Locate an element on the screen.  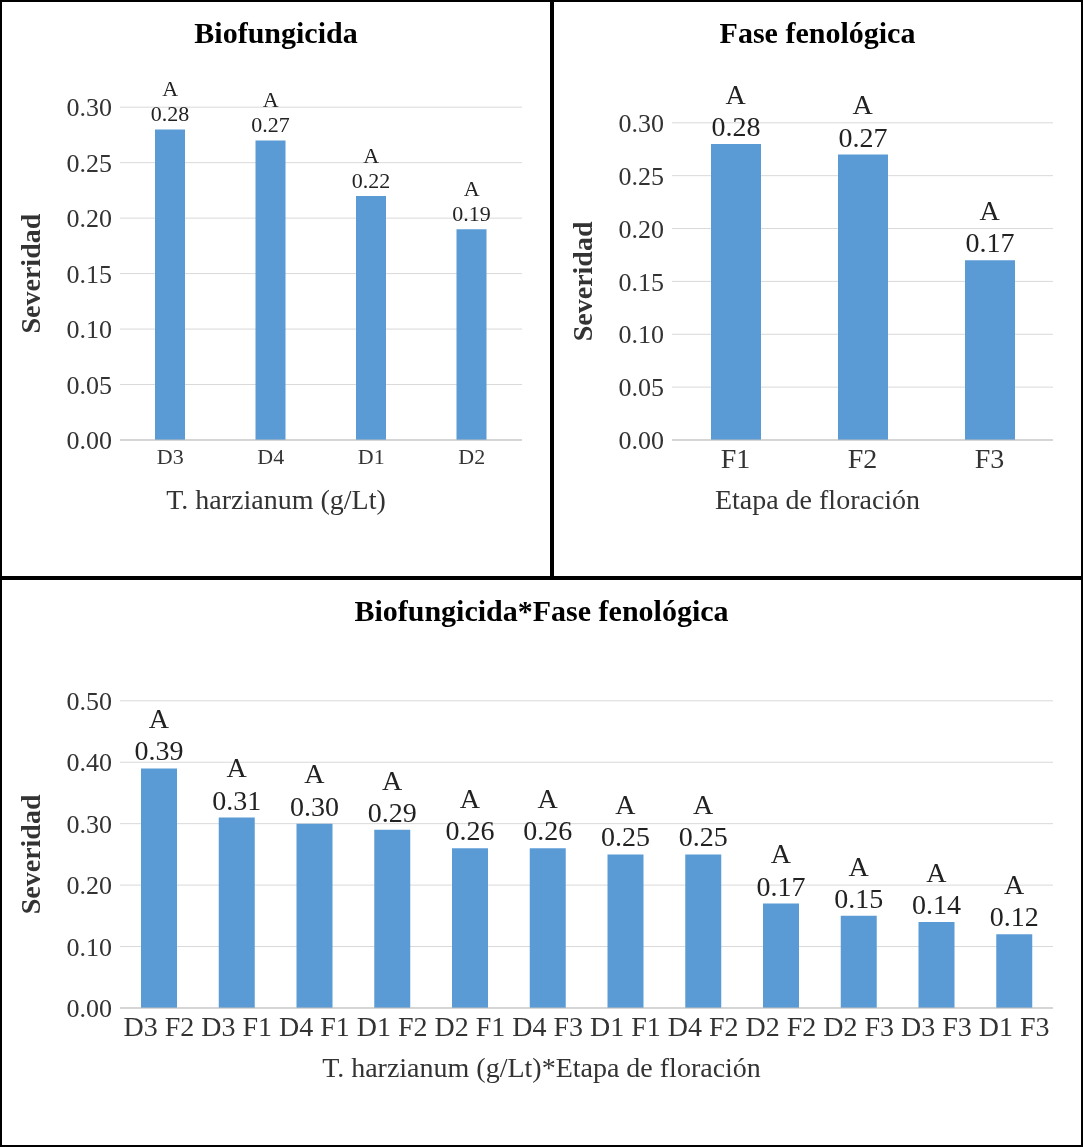
x-axis-title: Etapa de floración is located at coordinates (817, 500).